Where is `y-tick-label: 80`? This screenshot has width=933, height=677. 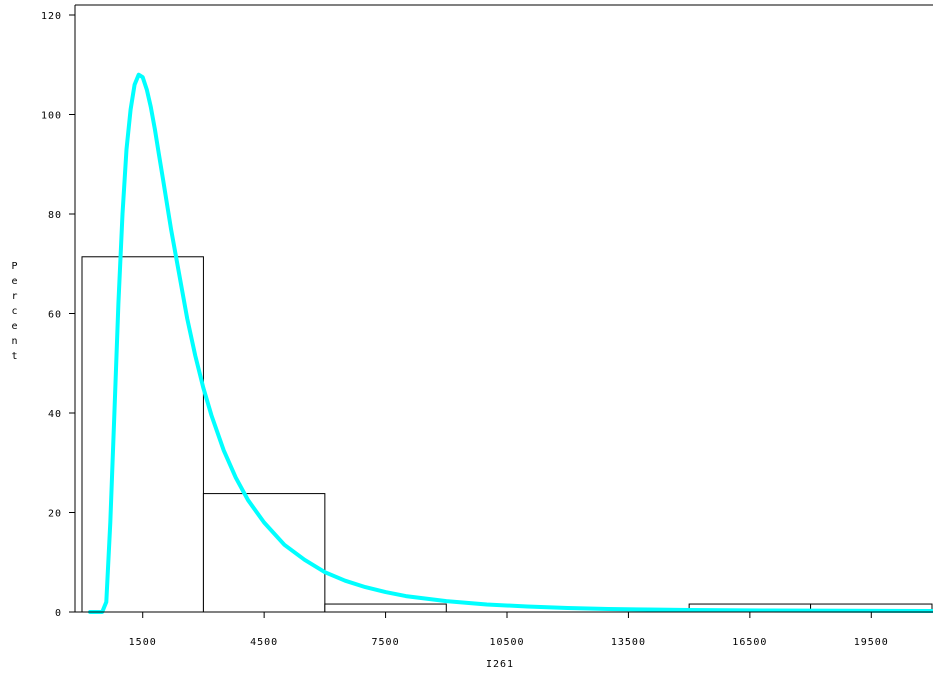
y-tick-label: 80 is located at coordinates (55, 215).